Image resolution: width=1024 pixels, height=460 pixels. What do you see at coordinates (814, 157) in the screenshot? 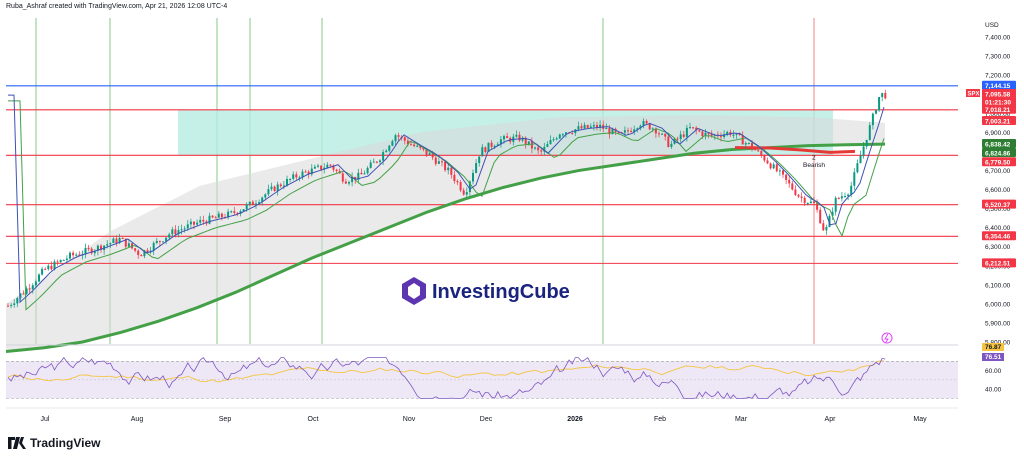
I see `annotation-number: 2` at bounding box center [814, 157].